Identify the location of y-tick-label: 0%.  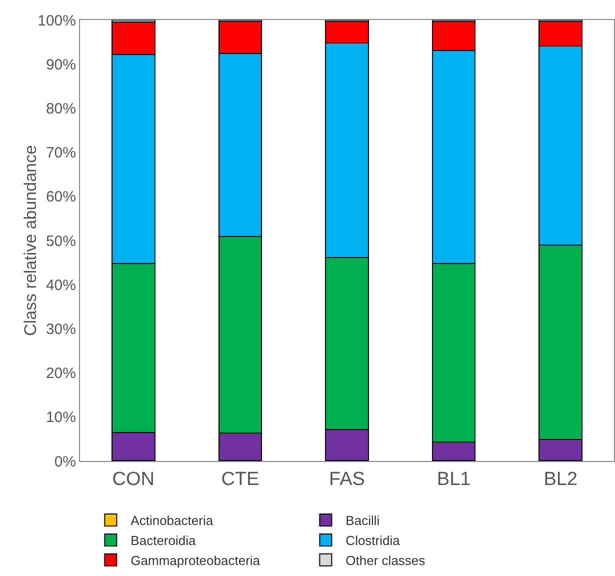
(65, 461).